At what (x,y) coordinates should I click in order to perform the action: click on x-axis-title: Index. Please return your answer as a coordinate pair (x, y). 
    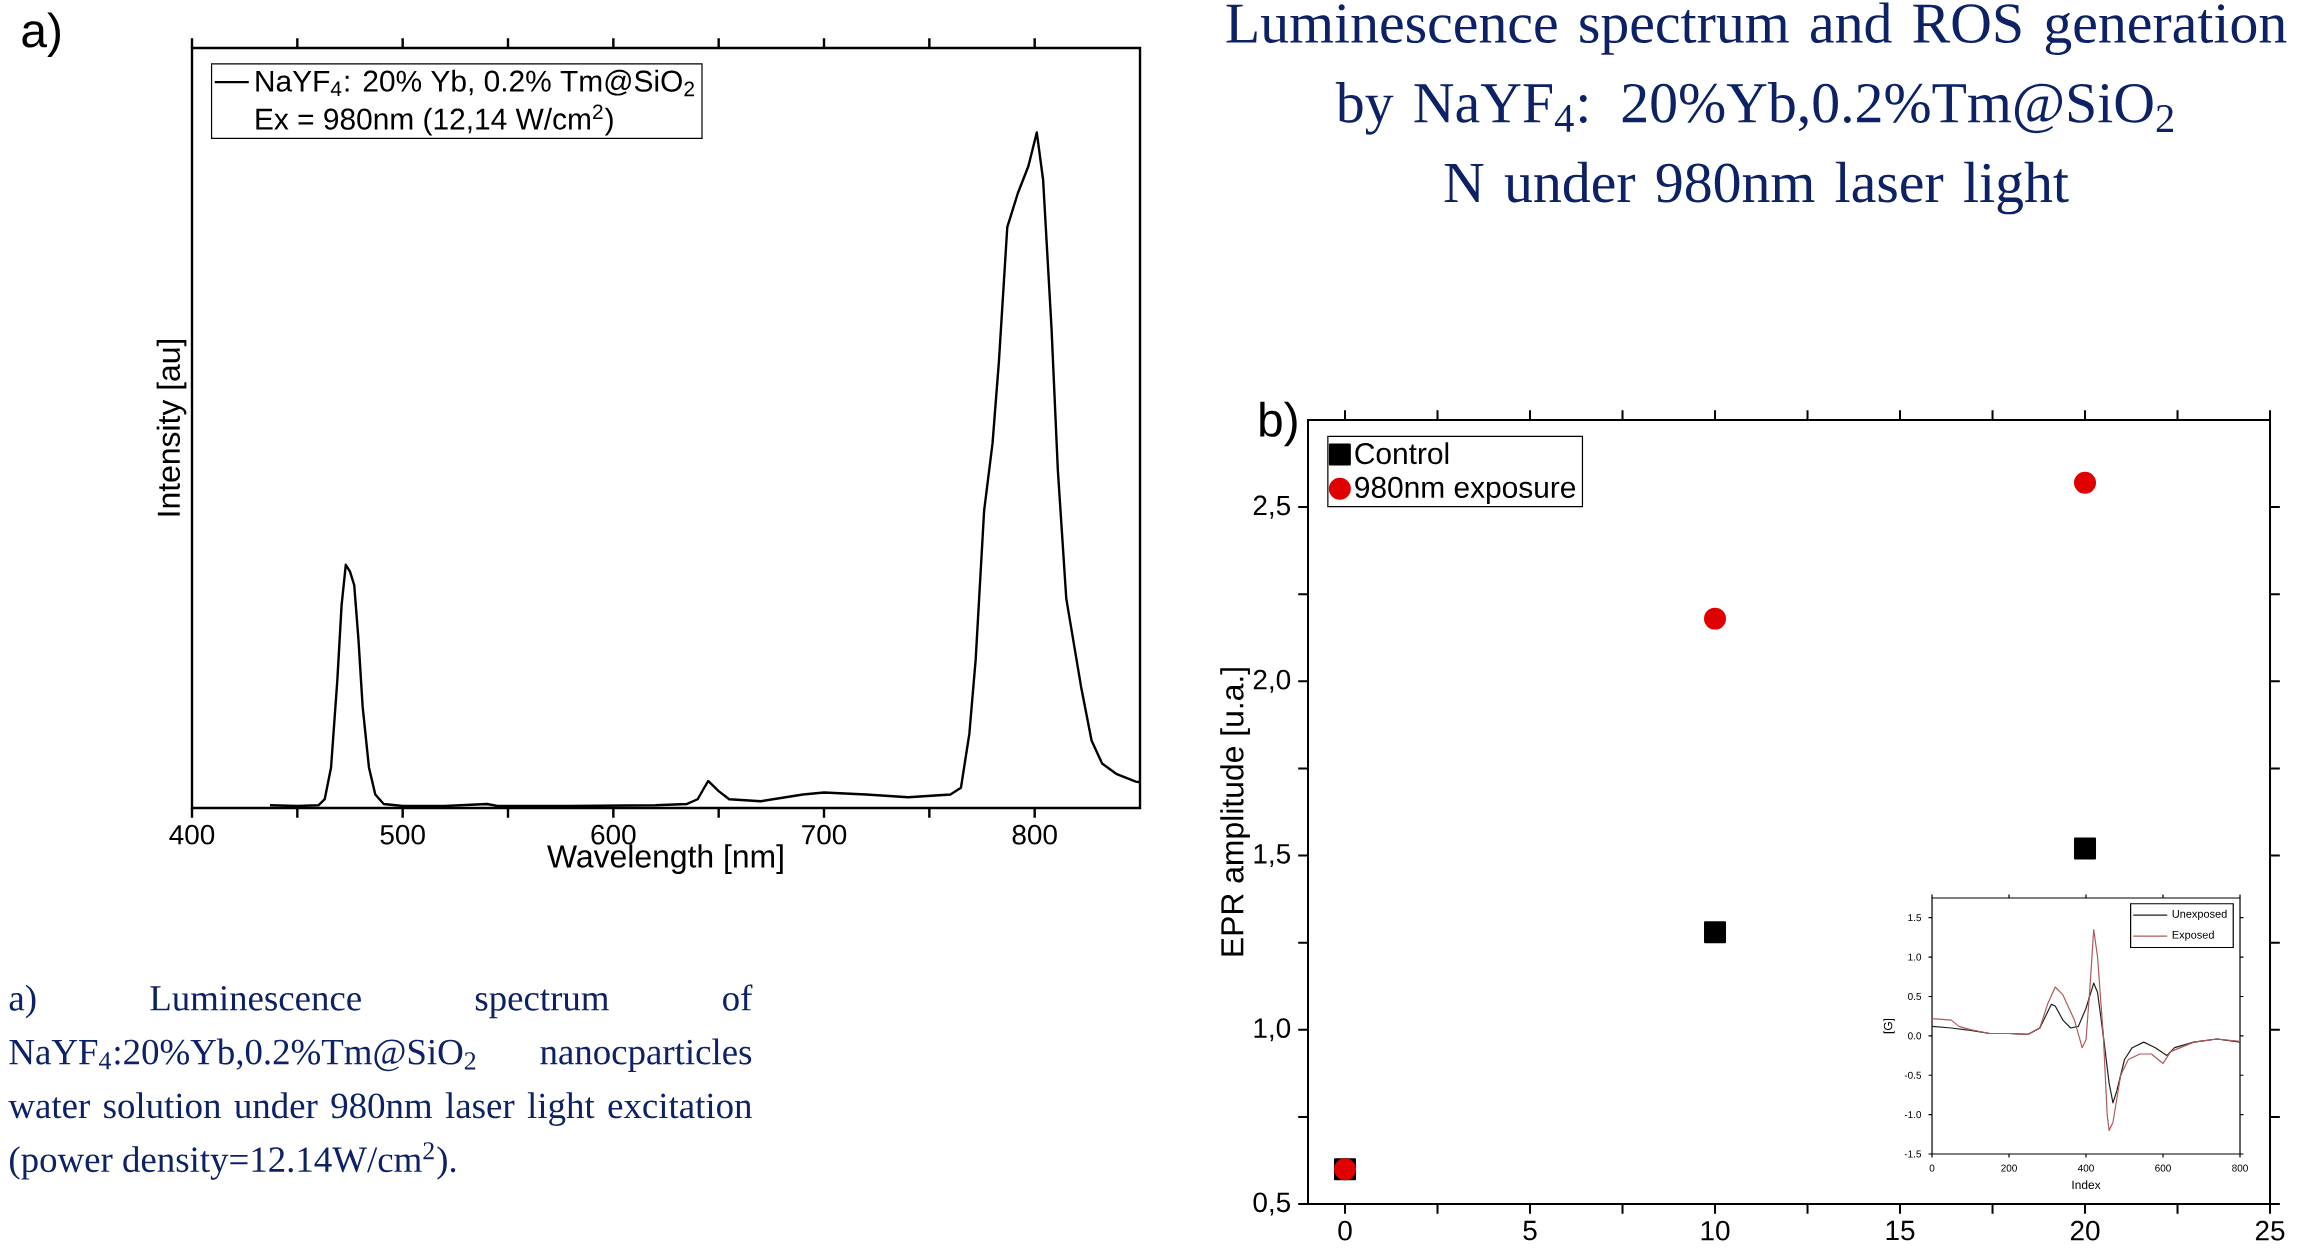
    Looking at the image, I should click on (2086, 1185).